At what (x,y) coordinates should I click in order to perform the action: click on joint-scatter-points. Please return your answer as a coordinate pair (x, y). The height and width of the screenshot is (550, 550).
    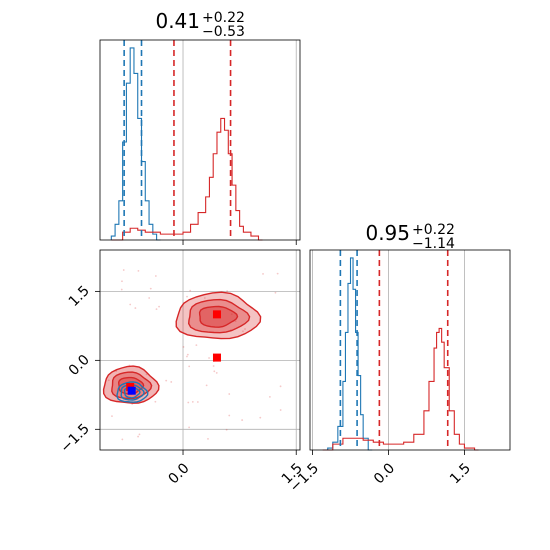
    Looking at the image, I should click on (194, 355).